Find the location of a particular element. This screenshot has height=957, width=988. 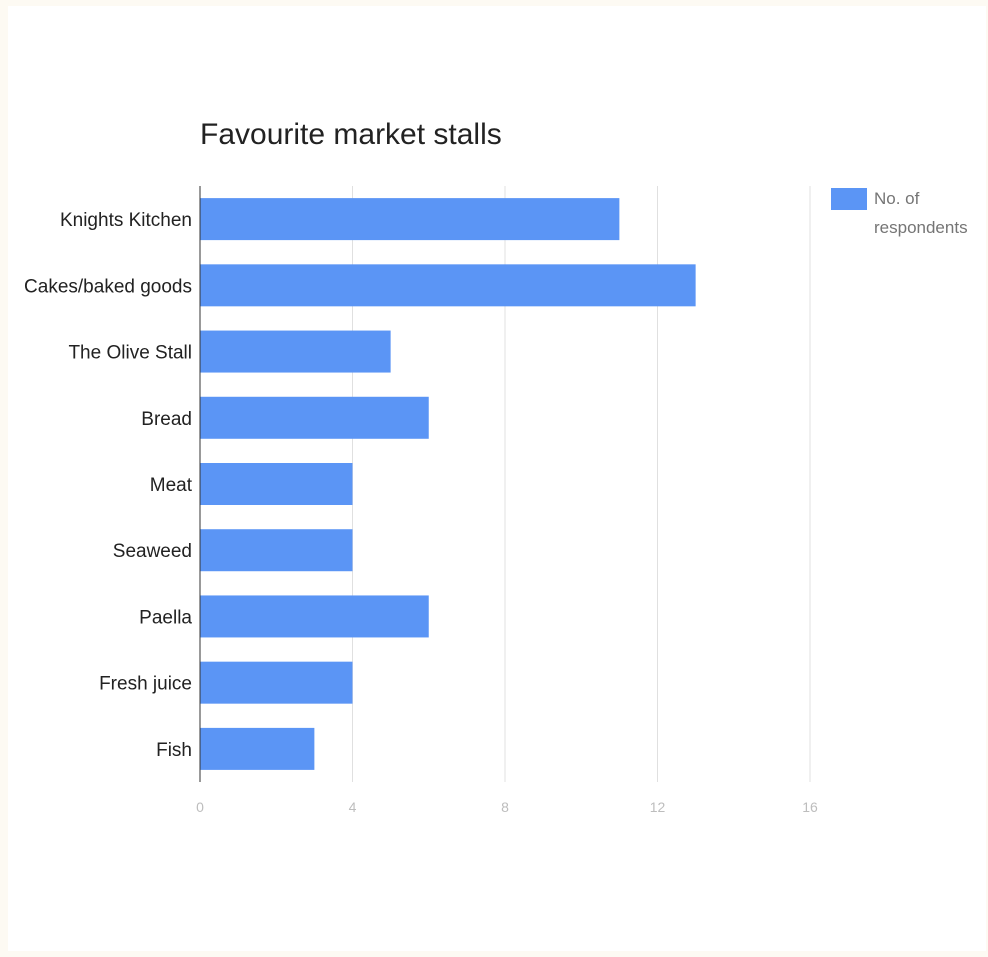

legend: No. of respondents is located at coordinates (899, 212).